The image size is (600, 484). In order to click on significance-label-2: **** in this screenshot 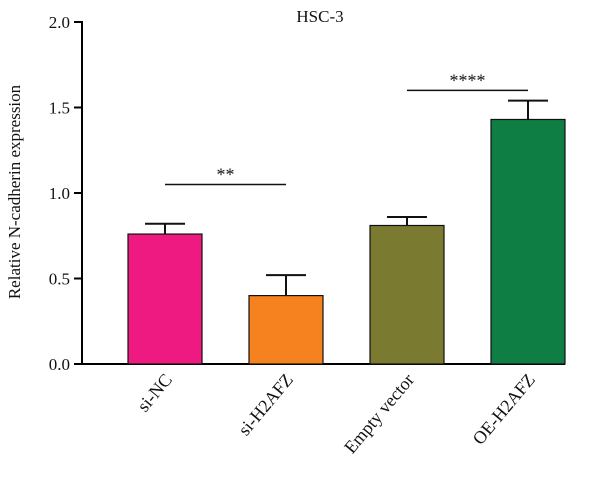, I will do `click(468, 80)`.